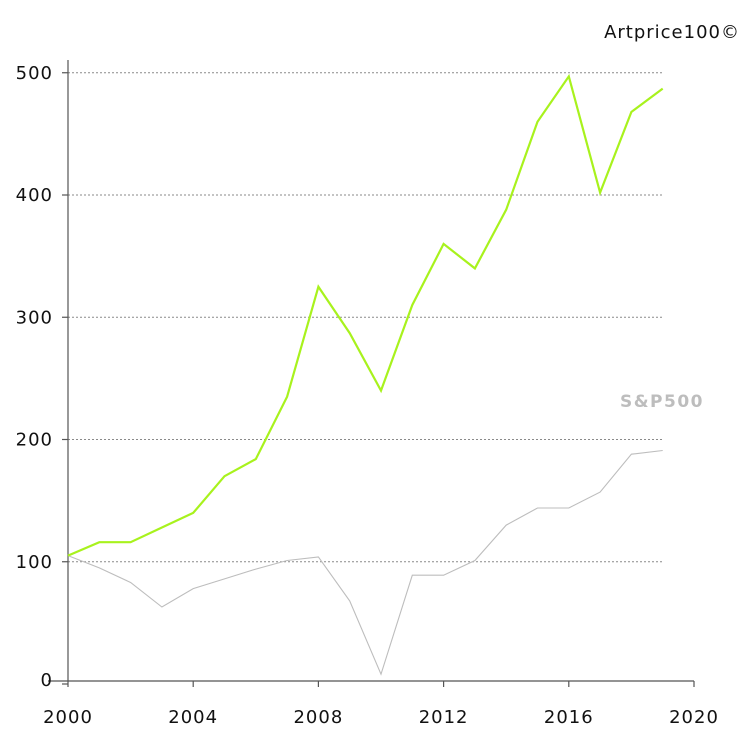 This screenshot has width=750, height=750. I want to click on x-tick-label: 2012, so click(444, 717).